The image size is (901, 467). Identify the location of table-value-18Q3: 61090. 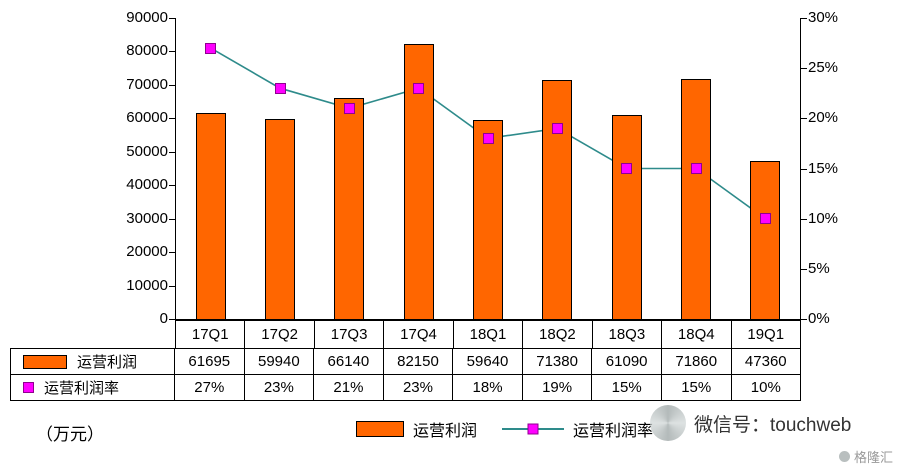
(626, 361).